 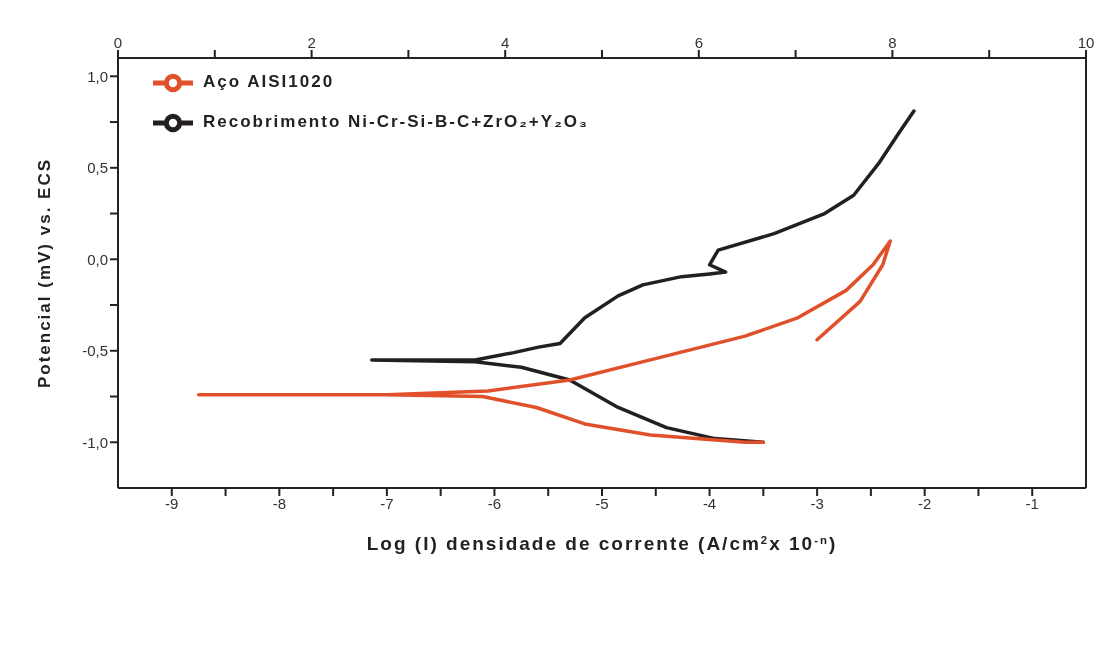 I want to click on x2-tick-label: 0, so click(x=118, y=42).